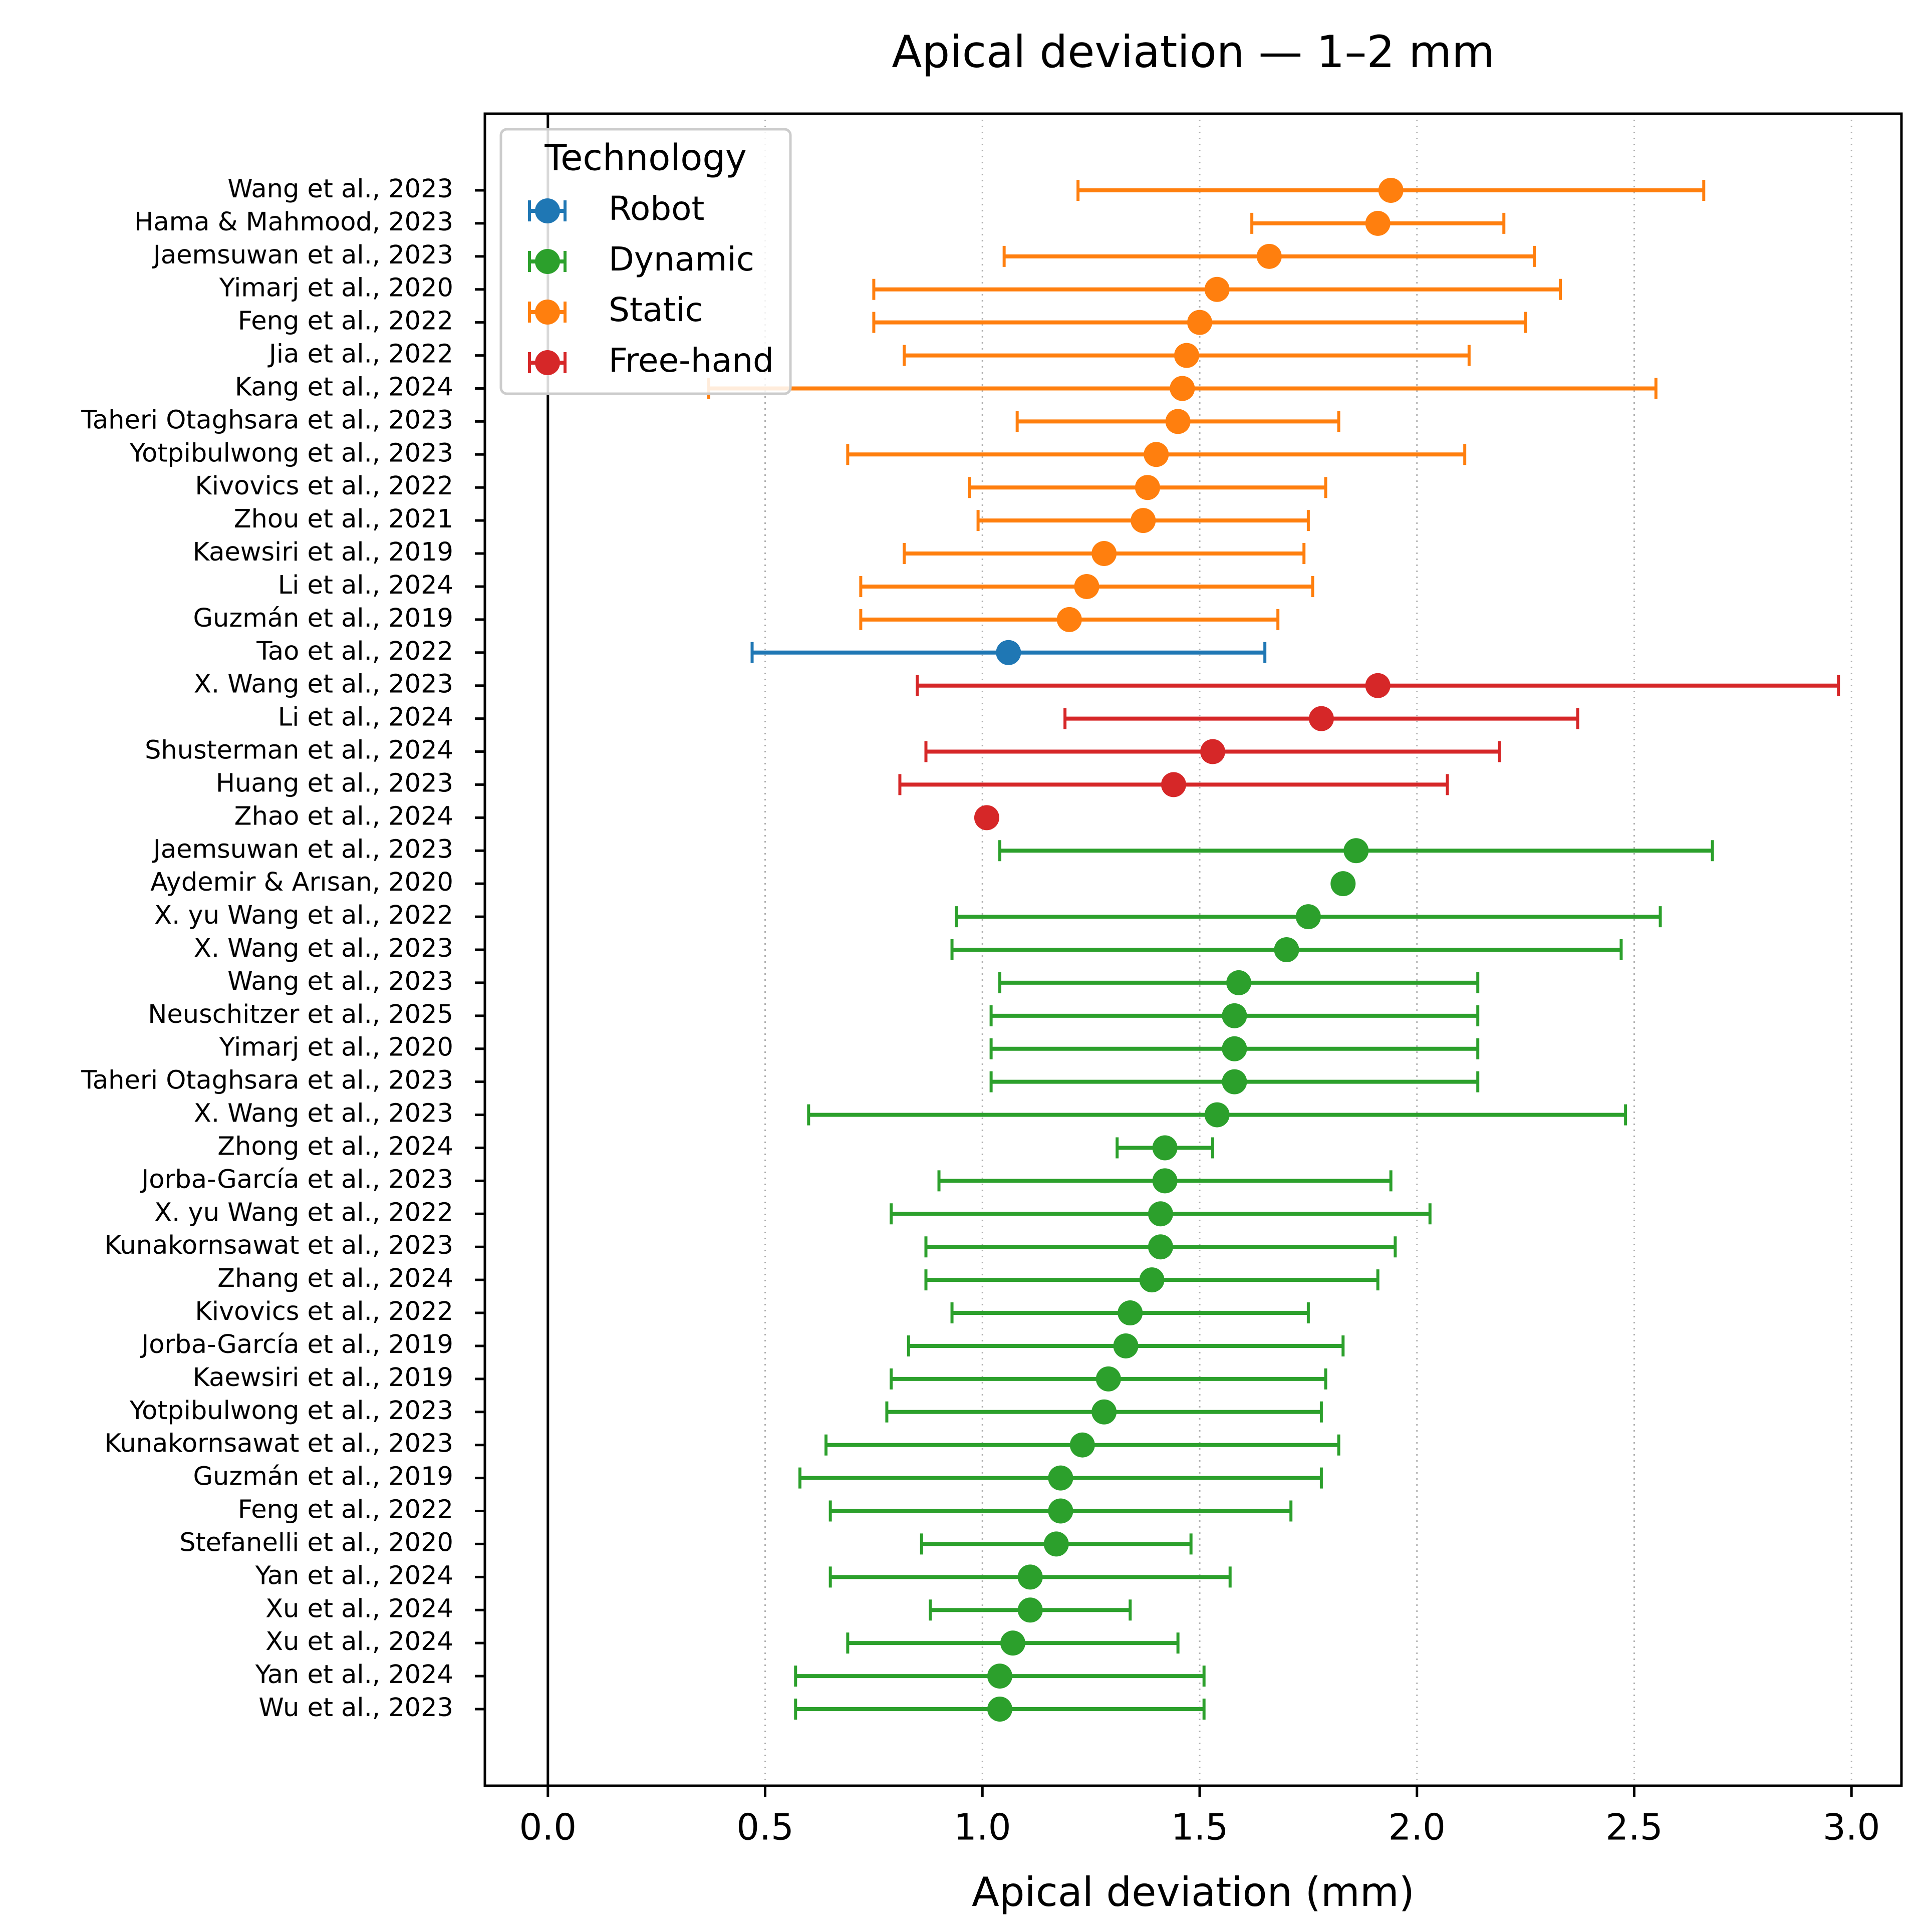 Image resolution: width=1929 pixels, height=1932 pixels. I want to click on legend-entries: Robot Dynamic Static Free-hand, so click(651, 284).